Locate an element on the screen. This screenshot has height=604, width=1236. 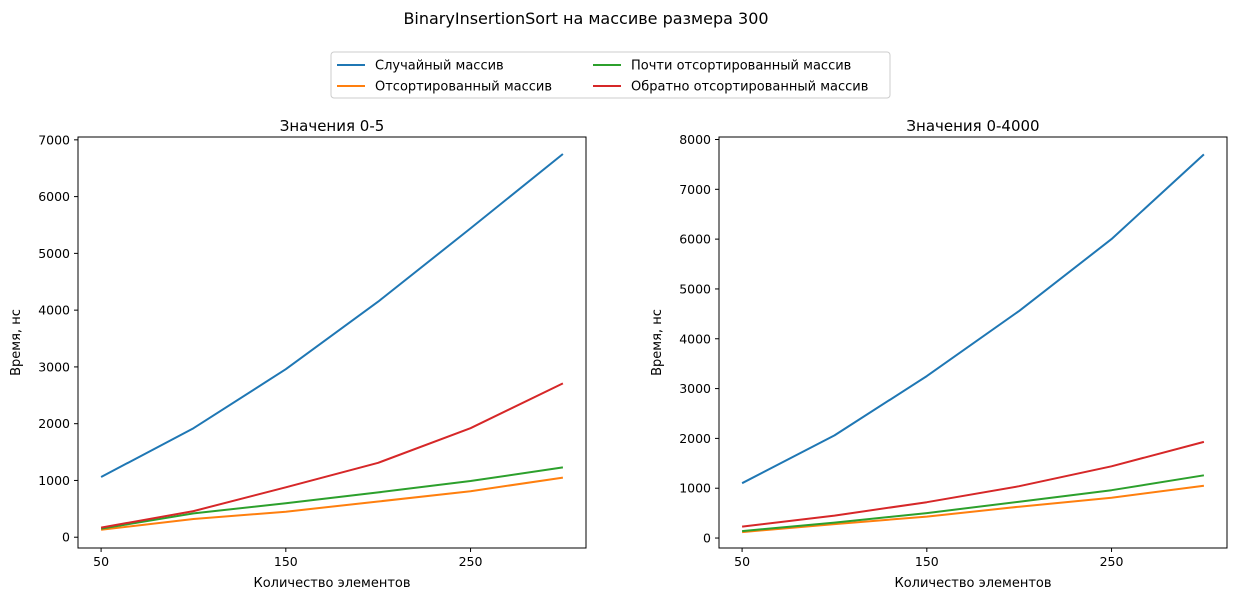
legend-entry-random: Случайный массив is located at coordinates (420, 66).